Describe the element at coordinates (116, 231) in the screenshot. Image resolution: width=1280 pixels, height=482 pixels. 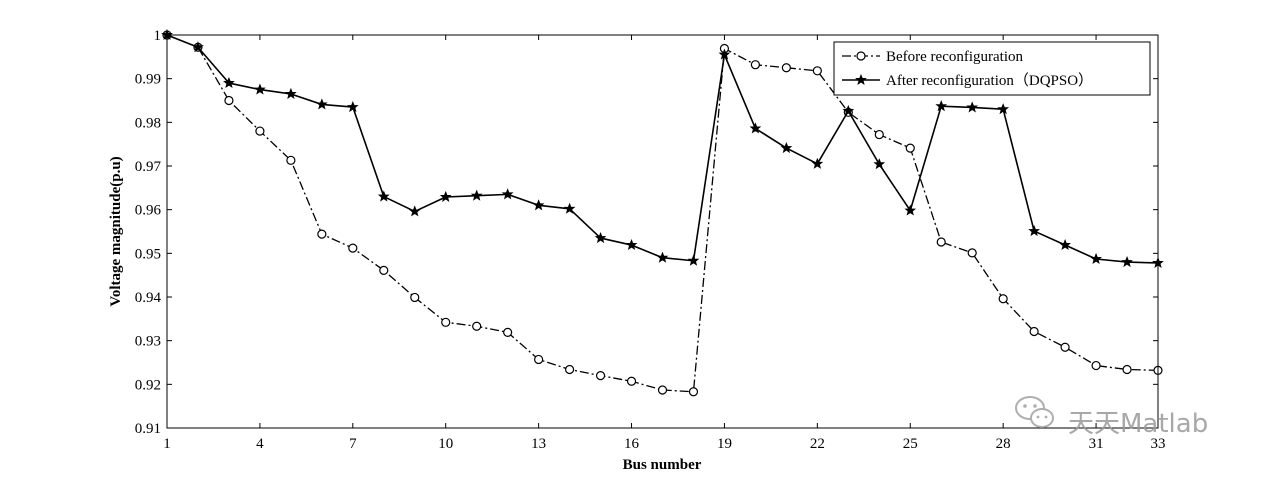
I see `y-axis-title: Voltage magnitude(p.u)` at that location.